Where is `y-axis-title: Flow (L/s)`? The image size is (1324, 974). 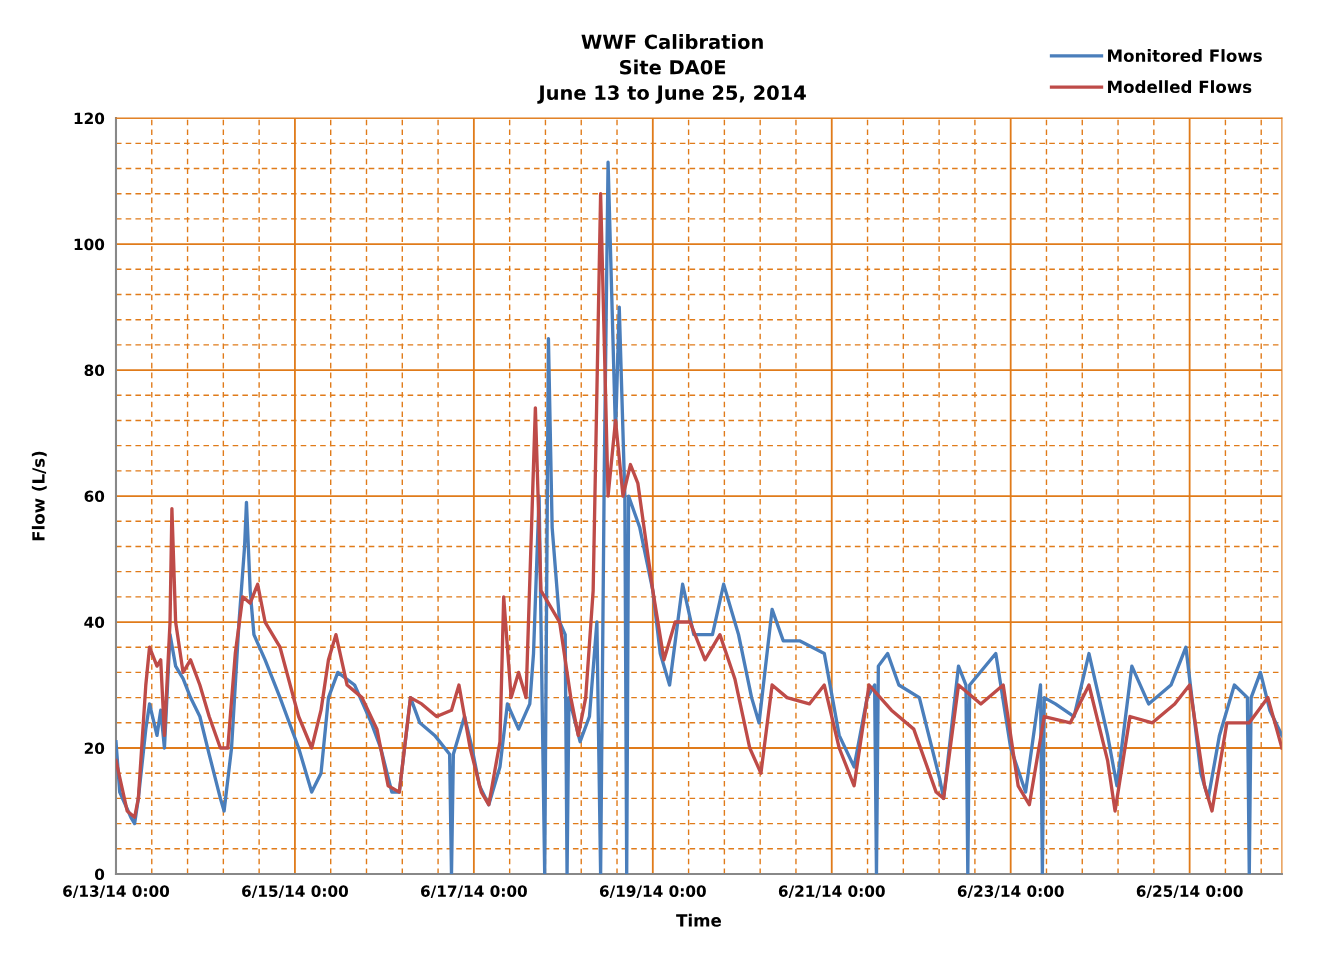
y-axis-title: Flow (L/s) is located at coordinates (39, 496).